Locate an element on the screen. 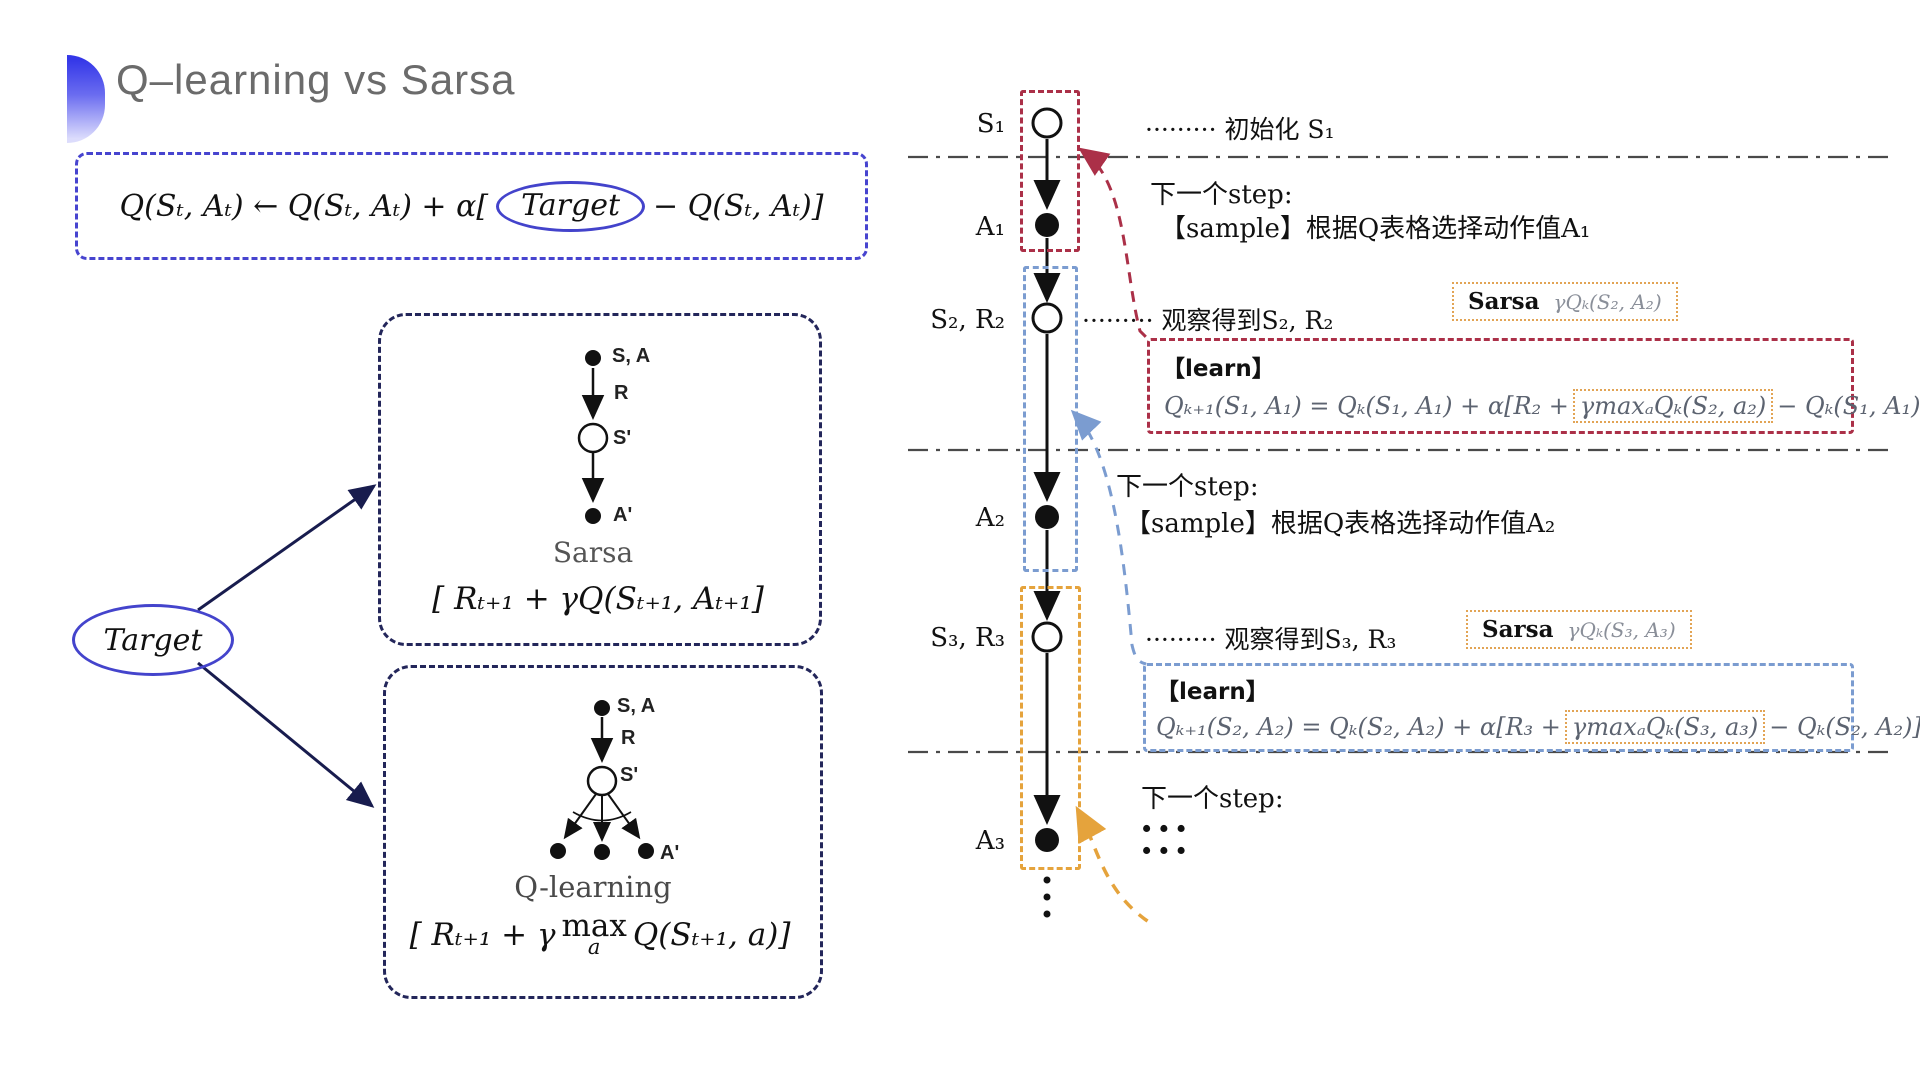 This screenshot has height=1076, width=1920. annotation-step2-body: 【sample】根据Q表格选择动作值A₂ is located at coordinates (1340, 524).